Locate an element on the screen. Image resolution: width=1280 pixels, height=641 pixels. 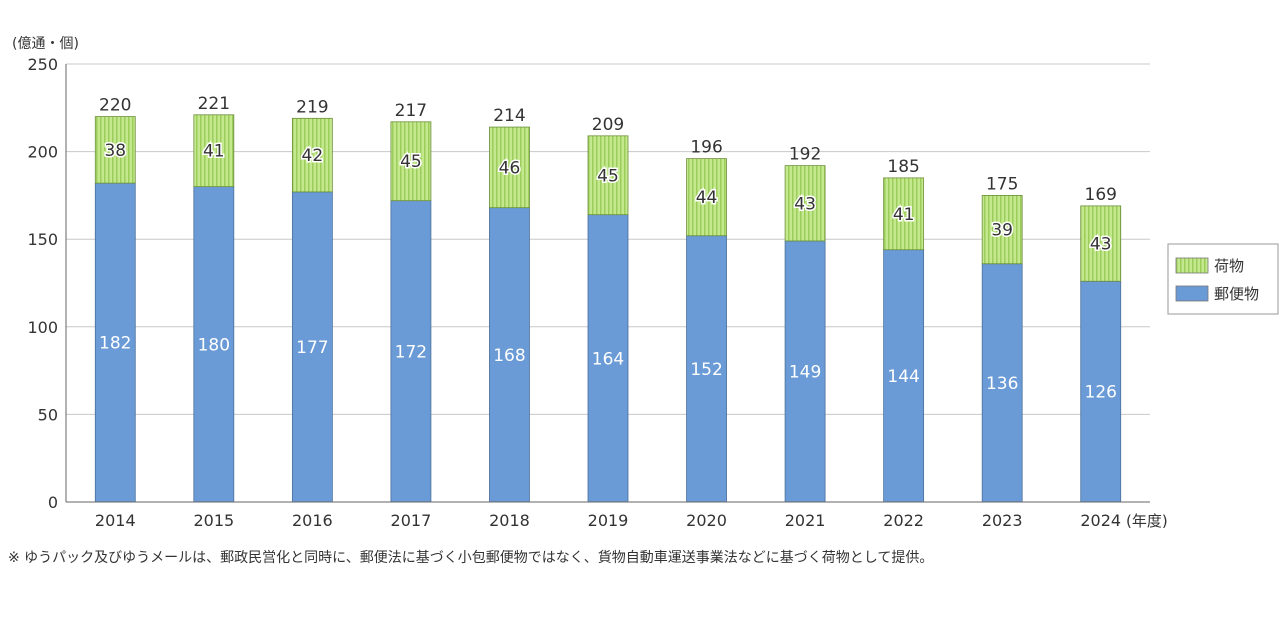
x-tick-label: 2016 is located at coordinates (312, 520).